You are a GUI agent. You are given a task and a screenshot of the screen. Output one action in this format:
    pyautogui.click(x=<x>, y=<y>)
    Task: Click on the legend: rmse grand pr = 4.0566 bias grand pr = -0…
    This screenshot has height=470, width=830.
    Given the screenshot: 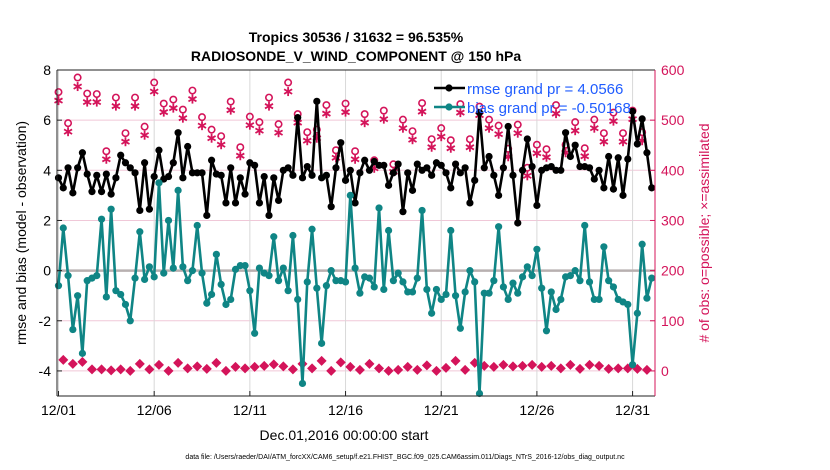 What is the action you would take?
    pyautogui.click(x=532, y=99)
    